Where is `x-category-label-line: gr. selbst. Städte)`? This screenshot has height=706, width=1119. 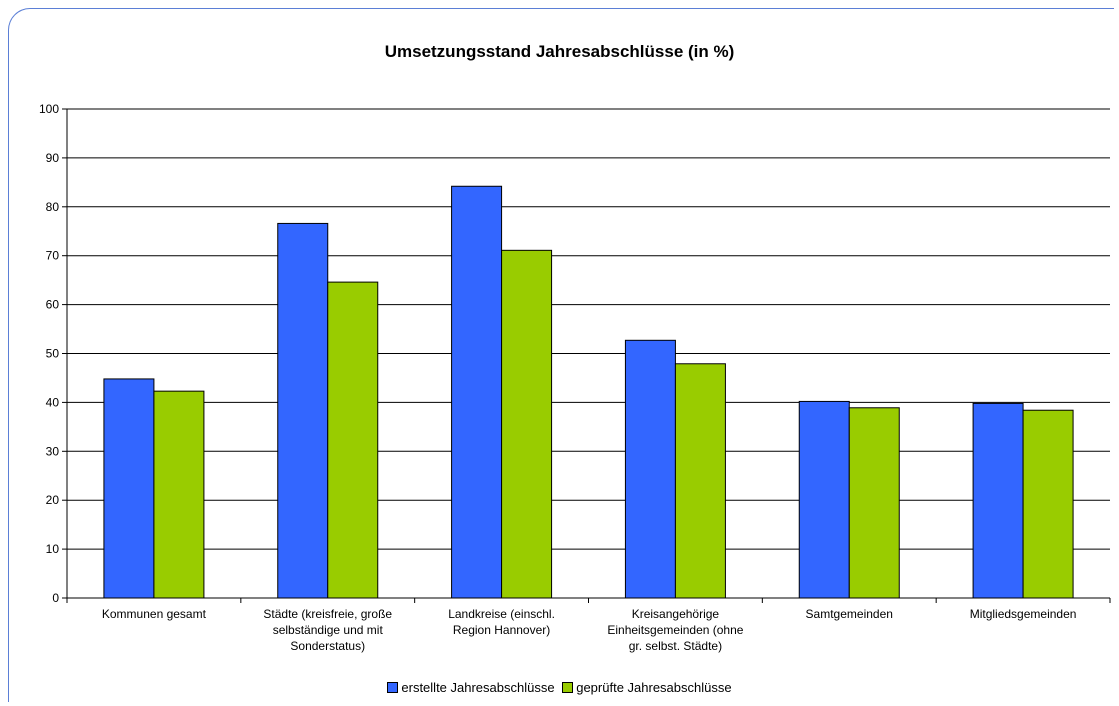 x-category-label-line: gr. selbst. Städte) is located at coordinates (675, 646).